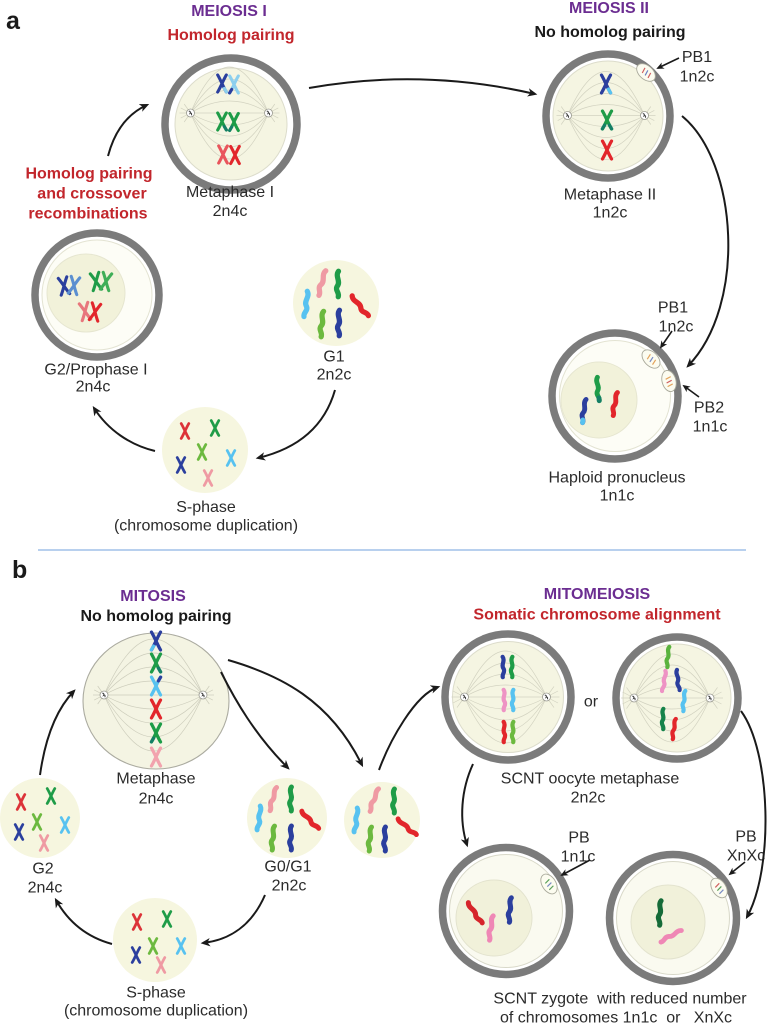  Describe the element at coordinates (13, 21) in the screenshot. I see `svg-text: a` at that location.